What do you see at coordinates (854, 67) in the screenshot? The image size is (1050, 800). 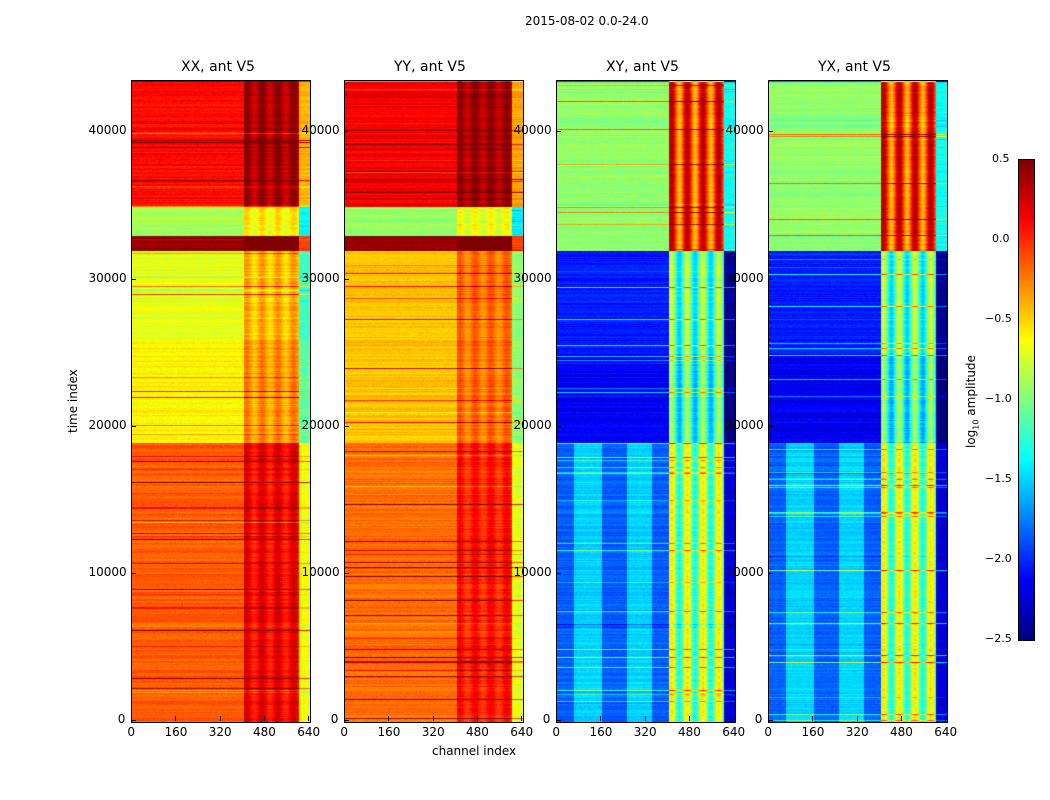 I see `panel-title: YX, ant V5` at bounding box center [854, 67].